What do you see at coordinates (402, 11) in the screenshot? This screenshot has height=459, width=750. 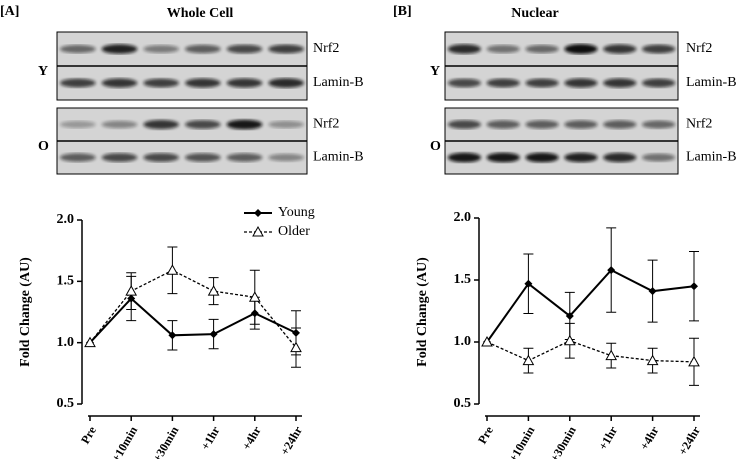 I see `panel-label: [B]` at bounding box center [402, 11].